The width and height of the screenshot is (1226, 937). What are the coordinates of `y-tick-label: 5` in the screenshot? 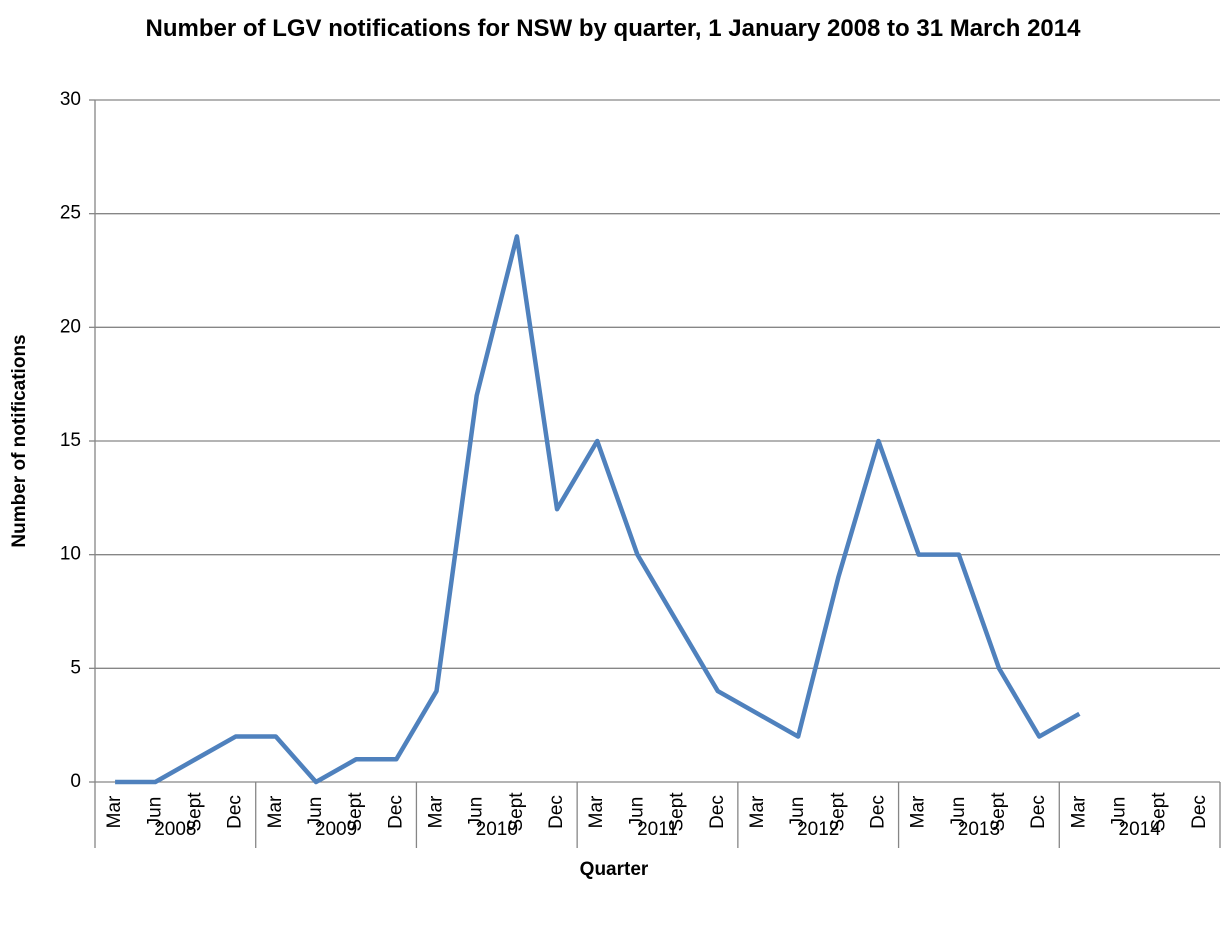 It's located at (75, 667).